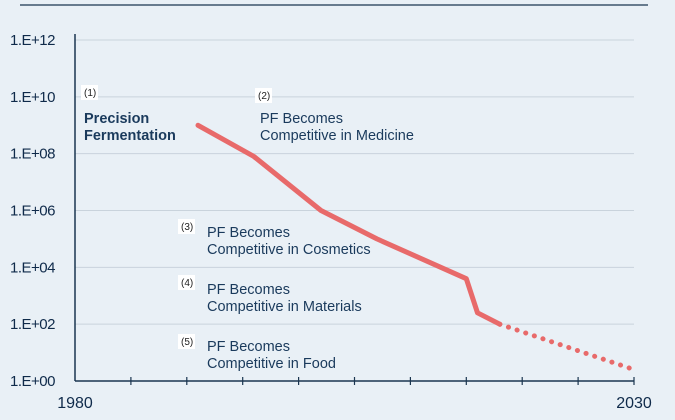  I want to click on annotation-number: (4), so click(187, 283).